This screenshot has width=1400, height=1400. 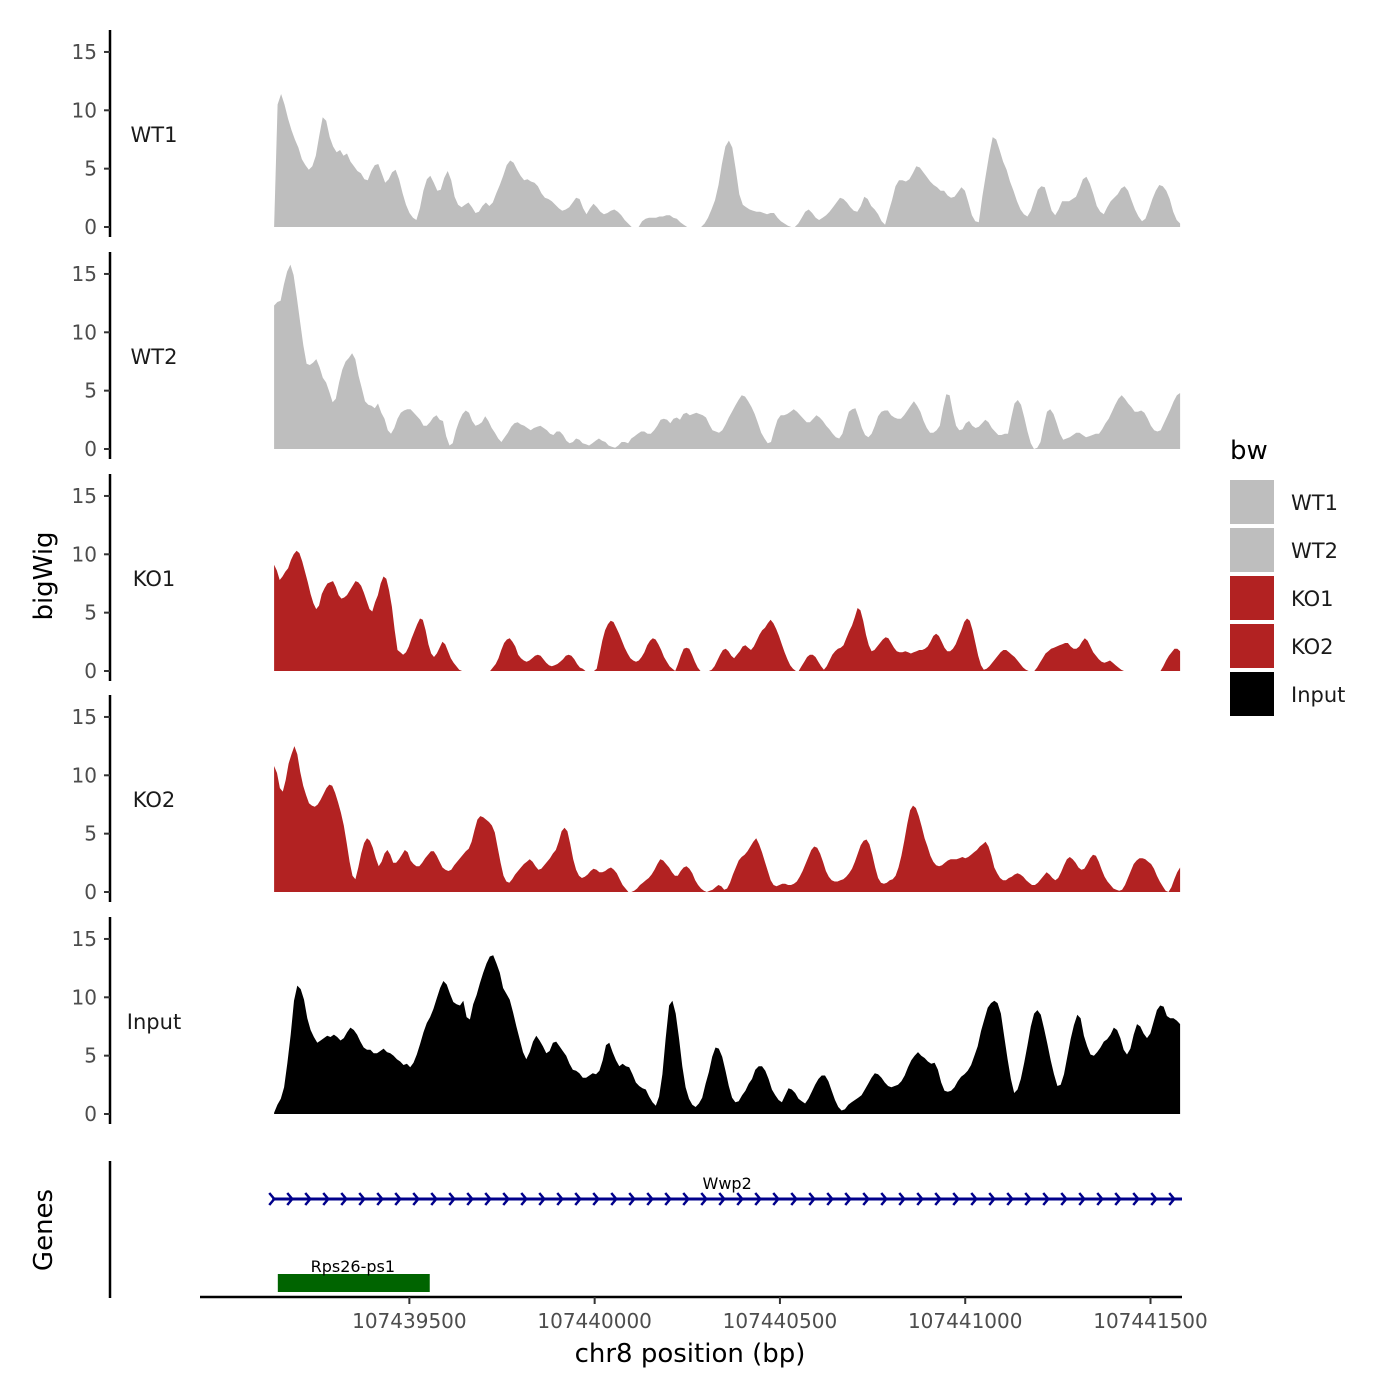 What do you see at coordinates (1287, 576) in the screenshot?
I see `legend: bw WT1 WT2 KO1 KO2 Input` at bounding box center [1287, 576].